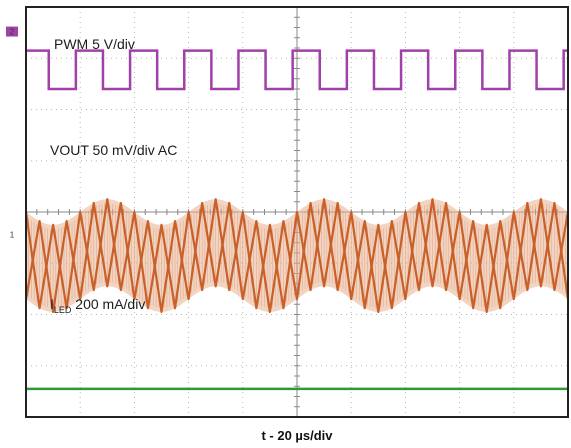  I want to click on iled-trace-label: ILED 200 mA/div, so click(97, 305).